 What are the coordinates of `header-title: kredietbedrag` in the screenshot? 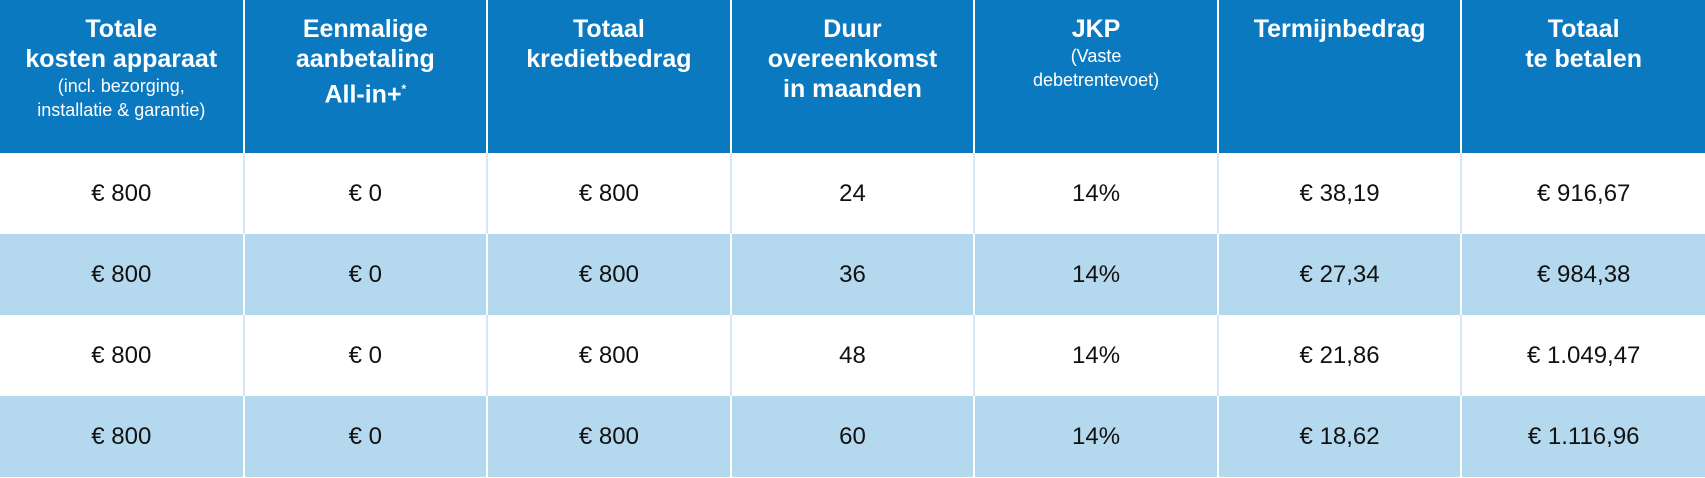 It's located at (609, 59).